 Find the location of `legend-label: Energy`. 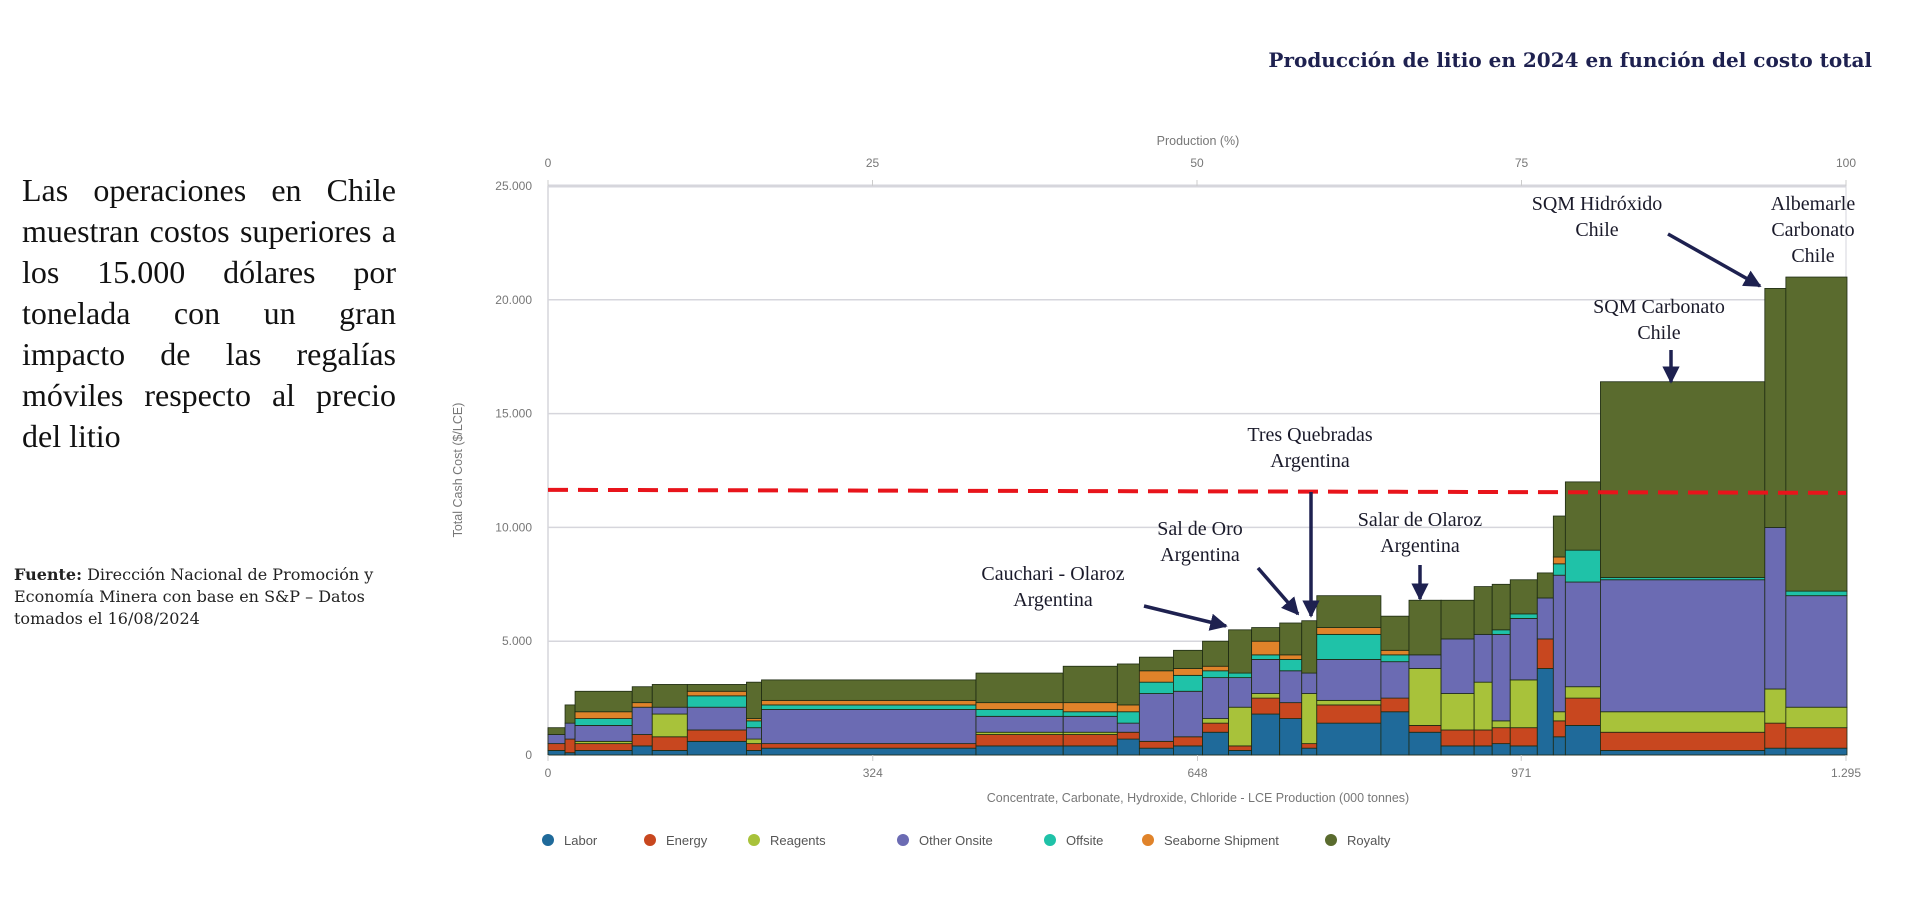

legend-label: Energy is located at coordinates (687, 840).